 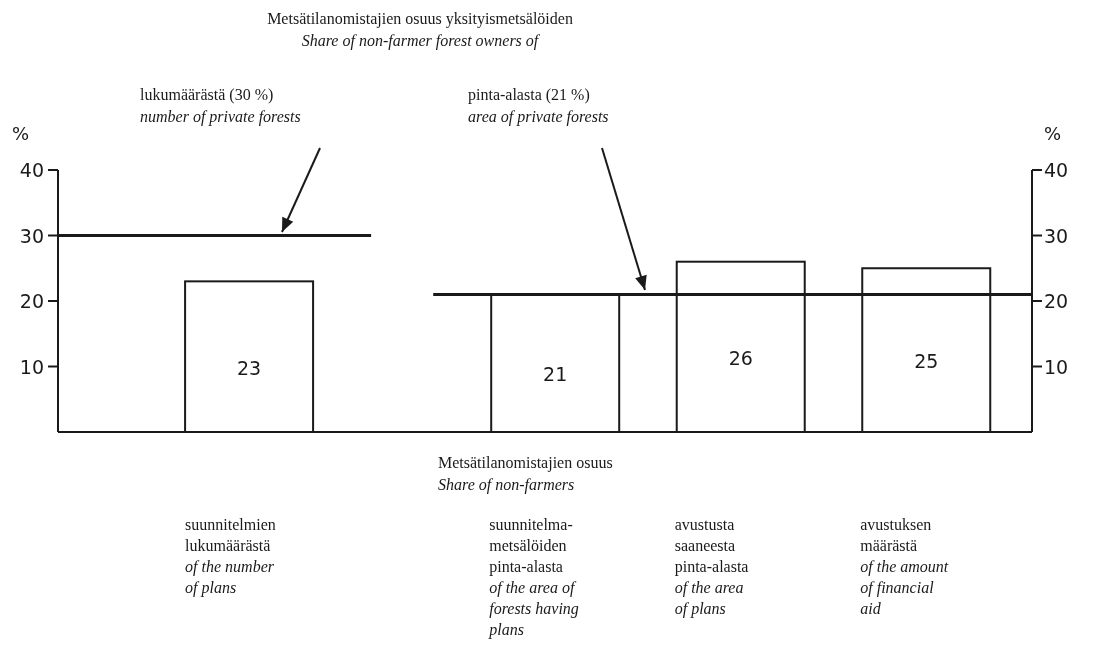 What do you see at coordinates (420, 19) in the screenshot?
I see `chart-title: Metsätilanomistajien osuus yksityismetsälöiden` at bounding box center [420, 19].